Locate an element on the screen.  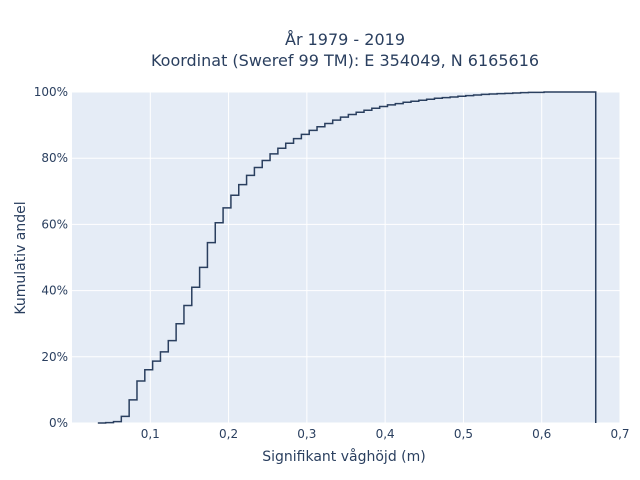
x-tick-label: 0,4 is located at coordinates (385, 434).